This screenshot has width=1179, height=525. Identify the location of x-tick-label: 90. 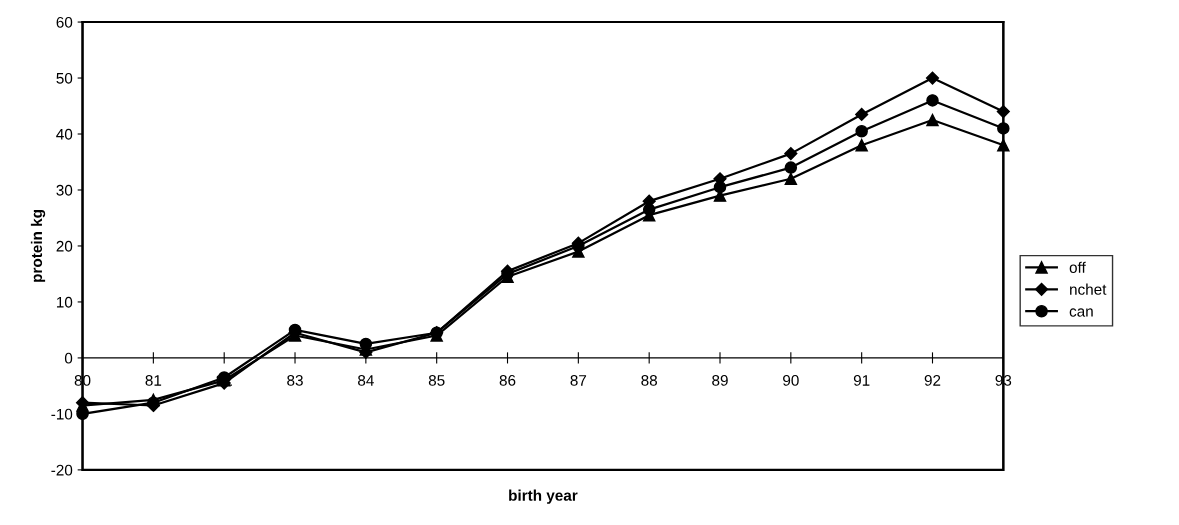
(791, 380).